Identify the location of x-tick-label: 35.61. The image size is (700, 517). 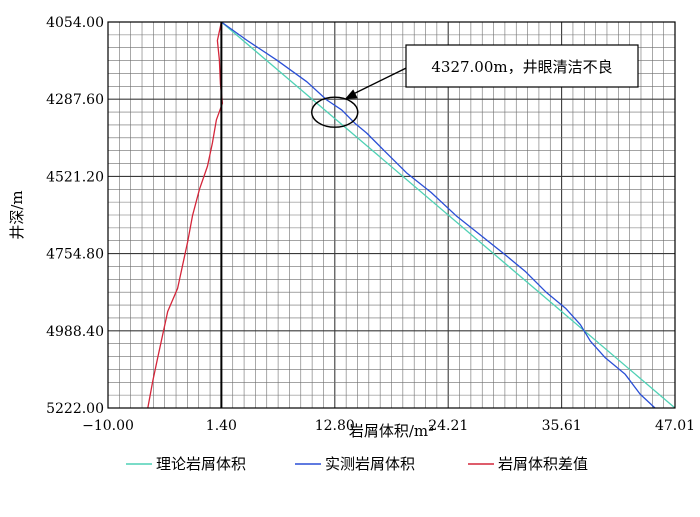
(562, 426).